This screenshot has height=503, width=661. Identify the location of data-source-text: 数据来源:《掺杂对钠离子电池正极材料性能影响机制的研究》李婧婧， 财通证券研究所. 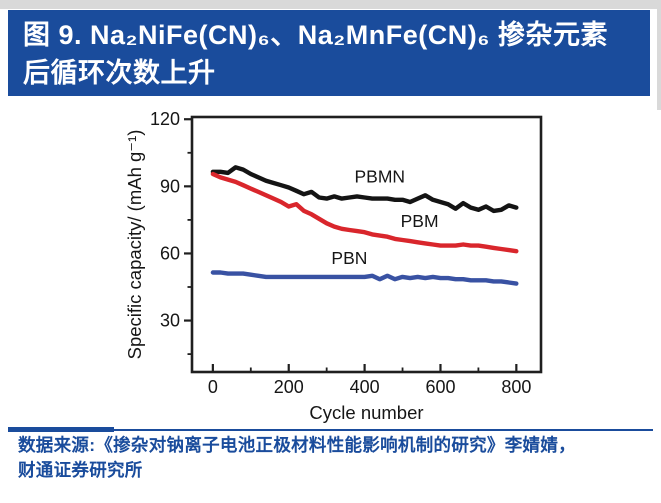
(335, 458).